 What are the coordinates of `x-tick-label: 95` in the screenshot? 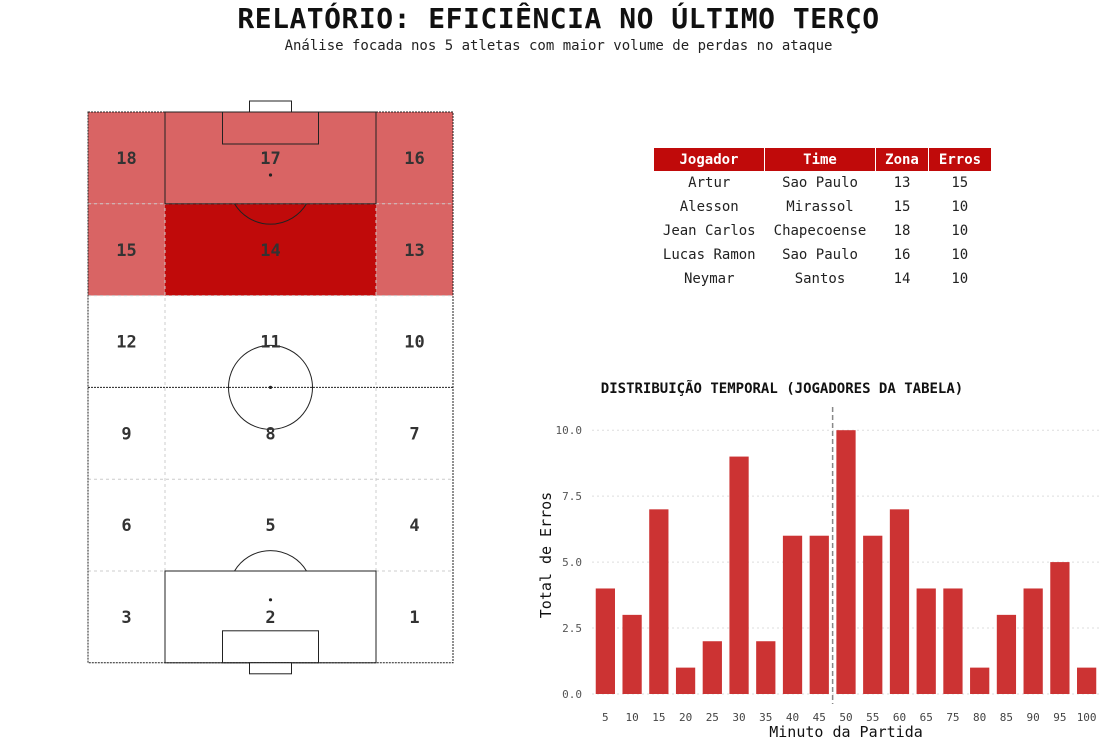 It's located at (1059, 717).